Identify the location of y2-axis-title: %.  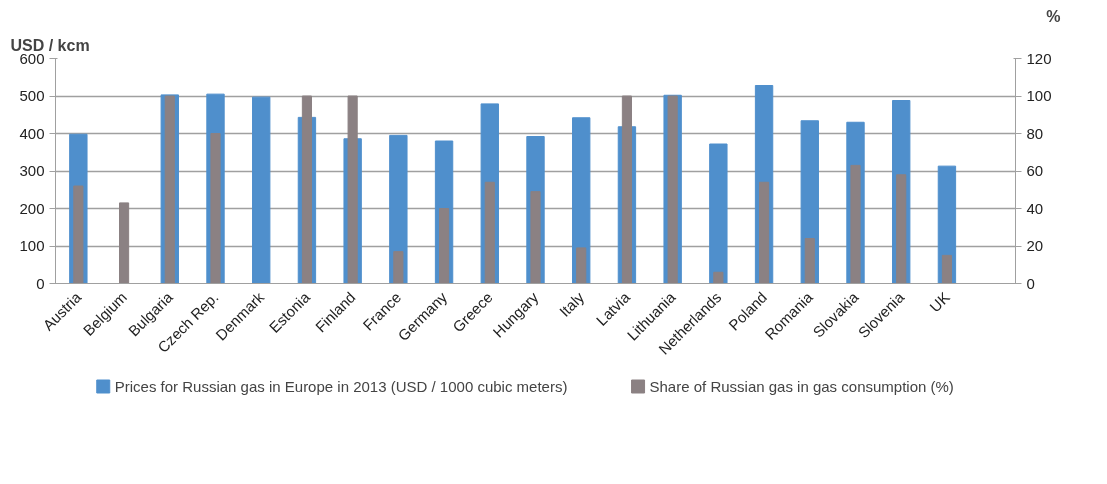
(1053, 16).